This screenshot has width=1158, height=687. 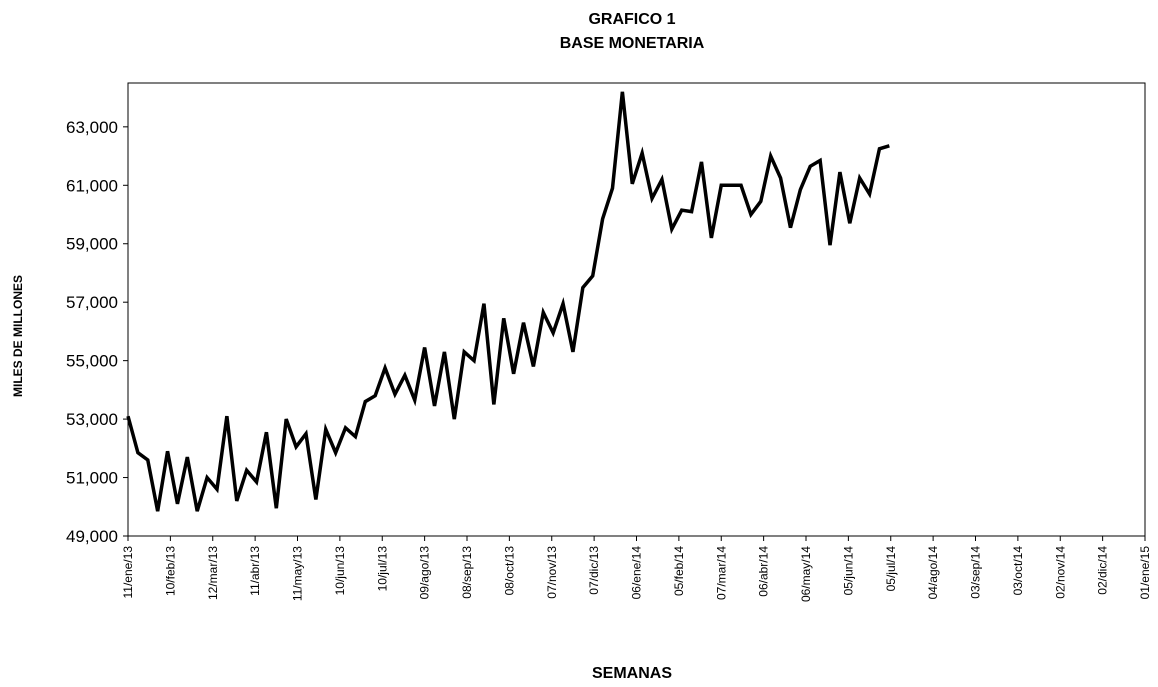 What do you see at coordinates (340, 571) in the screenshot?
I see `x-tick-label: 10/jun/13` at bounding box center [340, 571].